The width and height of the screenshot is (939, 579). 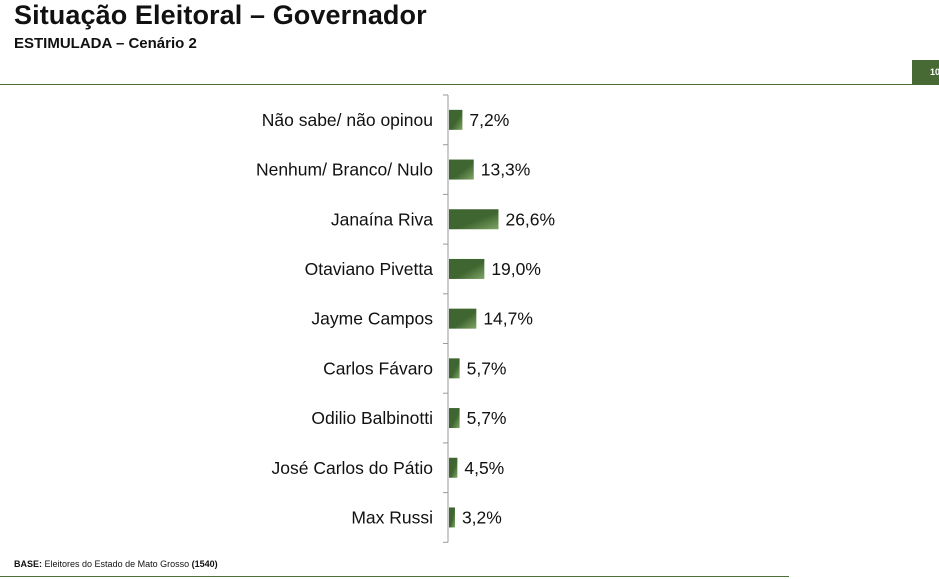 I want to click on value-label: 4,5%, so click(x=484, y=468).